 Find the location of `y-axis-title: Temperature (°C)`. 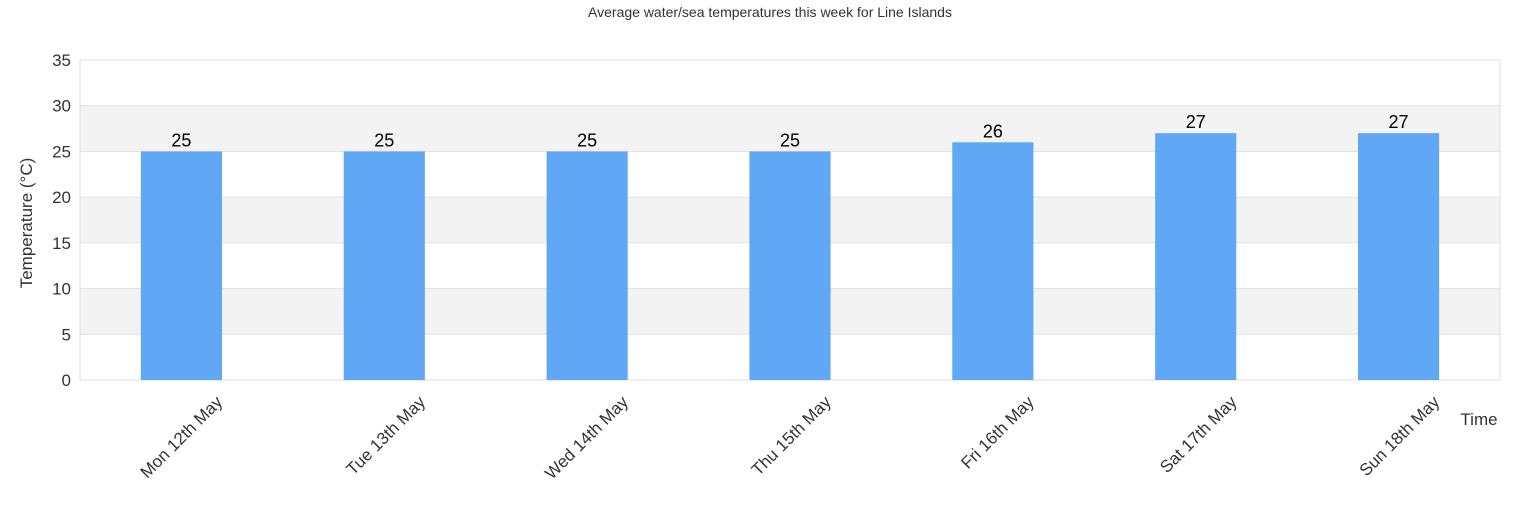

y-axis-title: Temperature (°C) is located at coordinates (26, 223).